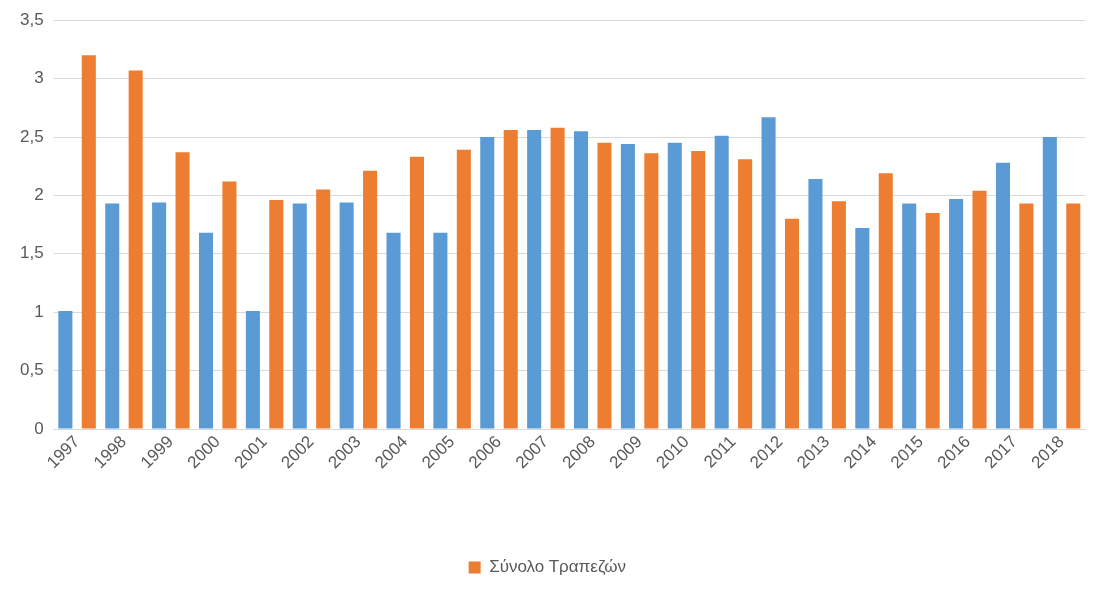 The width and height of the screenshot is (1115, 606). Describe the element at coordinates (31, 19) in the screenshot. I see `y-tick-label: 3,5` at that location.